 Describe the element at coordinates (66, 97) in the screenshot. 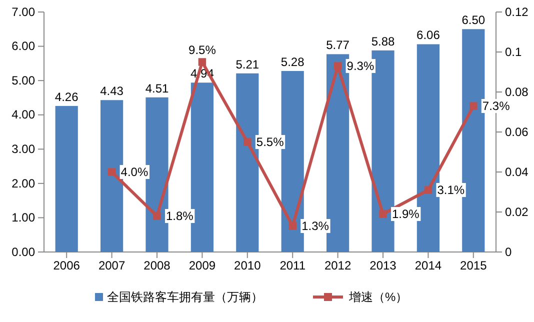

I see `data-label: 4.26` at that location.